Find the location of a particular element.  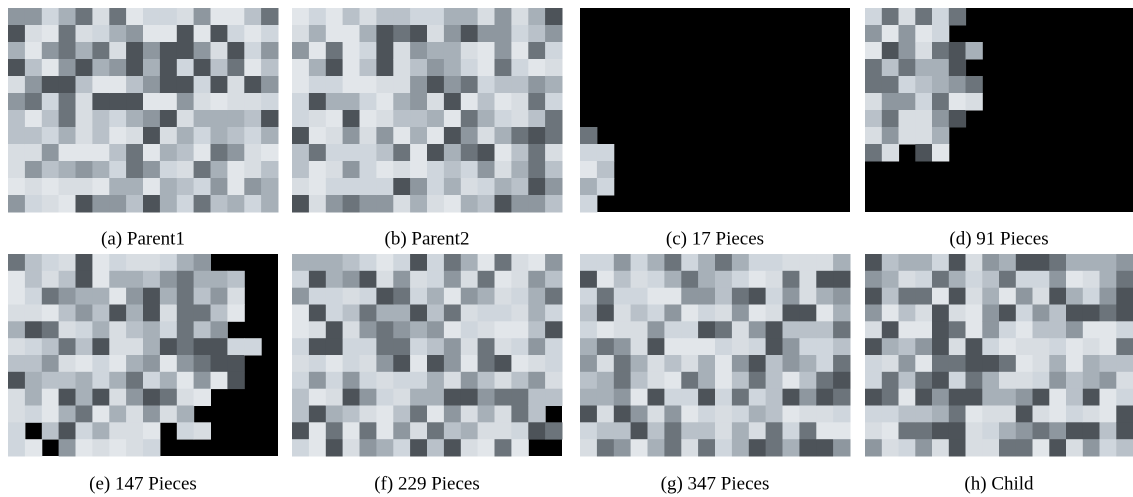

panel-caption: (e) 147 Pieces is located at coordinates (143, 483).